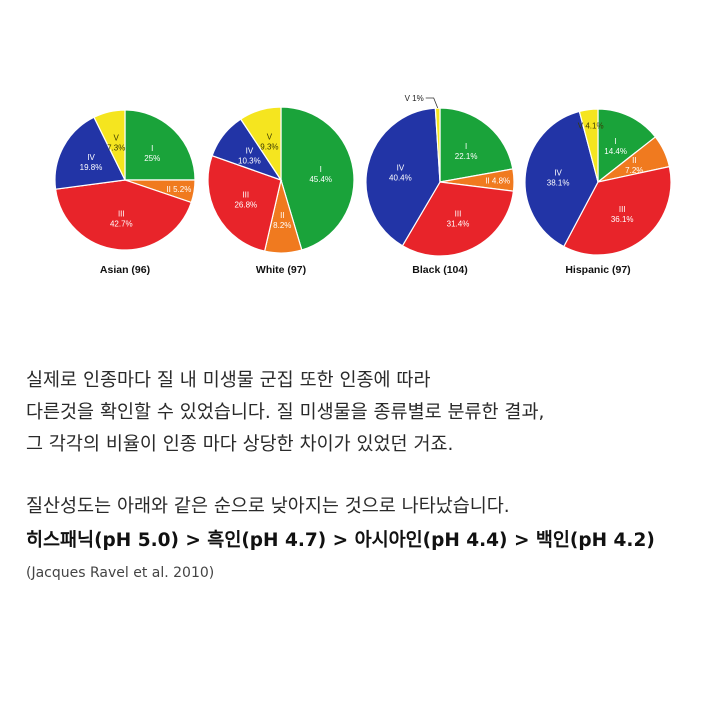  What do you see at coordinates (458, 224) in the screenshot?
I see `slice-value: 31.4%` at bounding box center [458, 224].